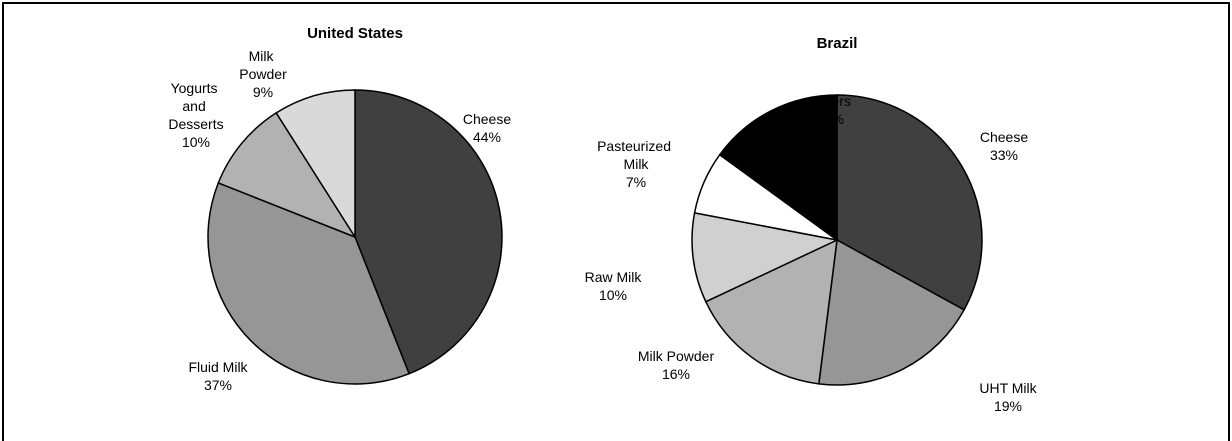  I want to click on value-label: 33%, so click(1004, 155).